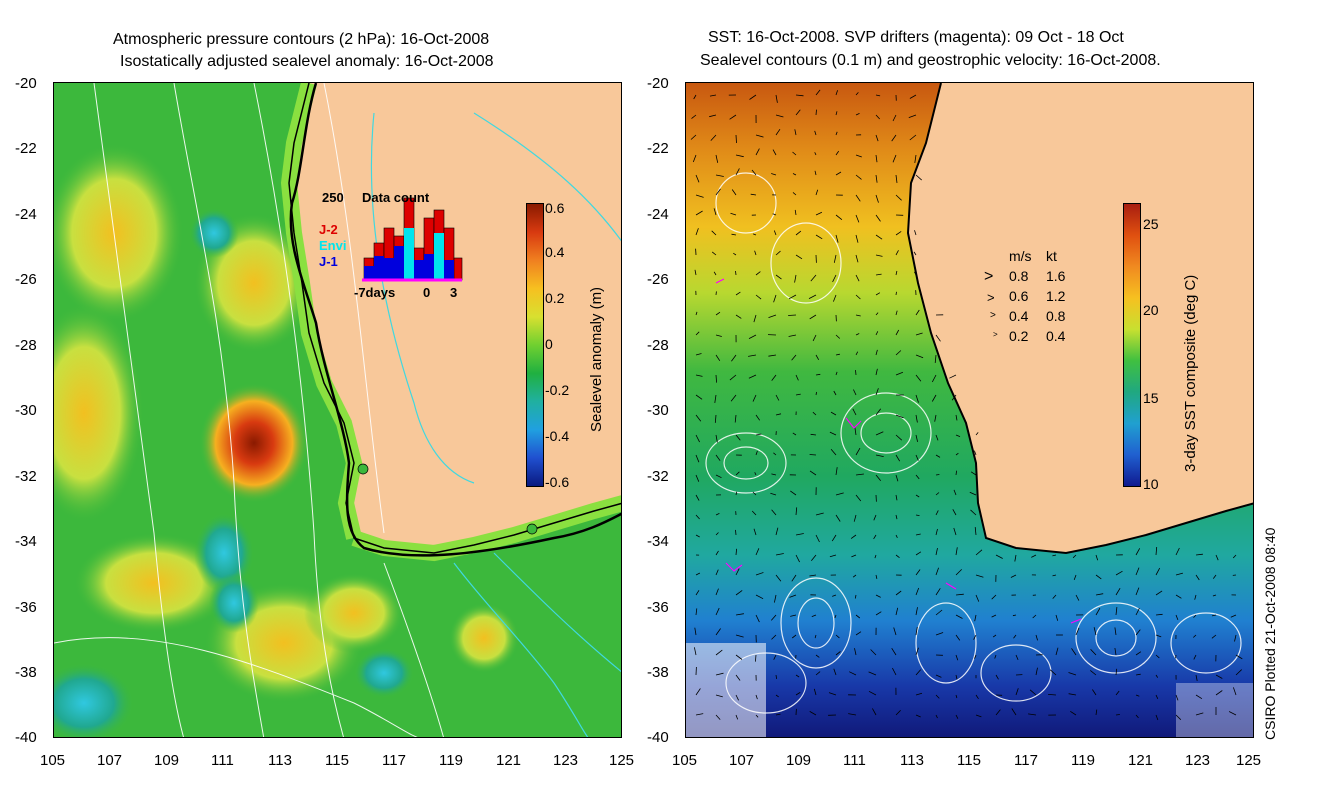  What do you see at coordinates (658, 148) in the screenshot?
I see `right-lat-tick: -22` at bounding box center [658, 148].